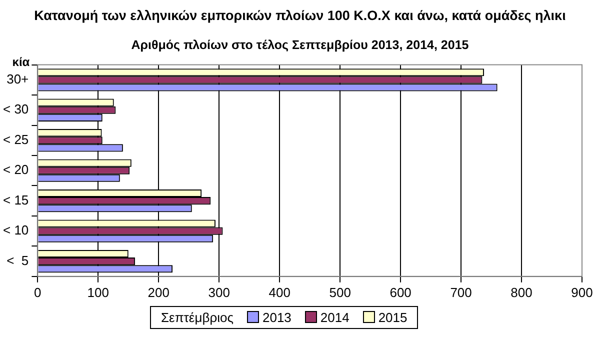 Image resolution: width=600 pixels, height=340 pixels. Describe the element at coordinates (159, 292) in the screenshot. I see `x-tick-label: 200` at that location.